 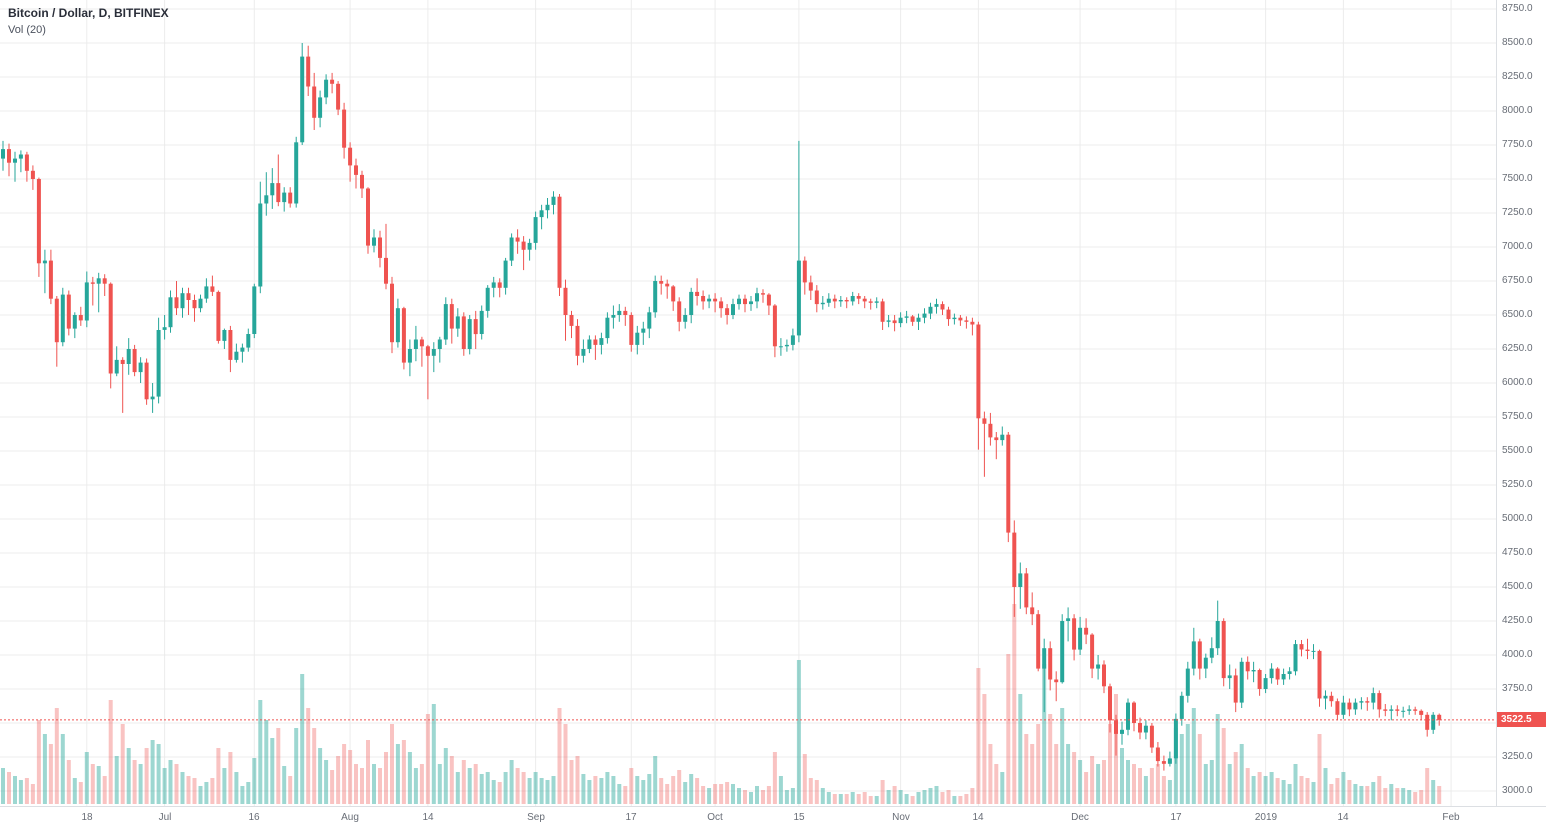 What do you see at coordinates (1517, 8) in the screenshot?
I see `price-tick-label: 8750.0` at bounding box center [1517, 8].